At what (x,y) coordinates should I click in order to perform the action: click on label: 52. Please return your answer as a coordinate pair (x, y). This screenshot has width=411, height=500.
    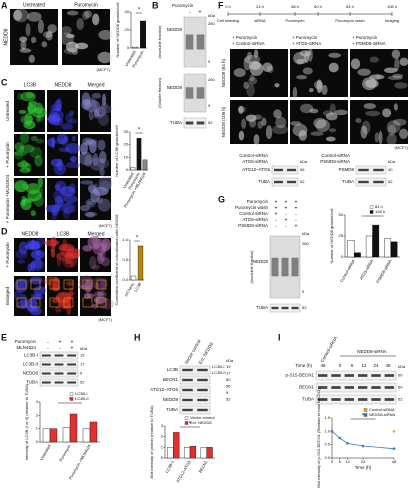
    Looking at the image, I should click on (302, 181).